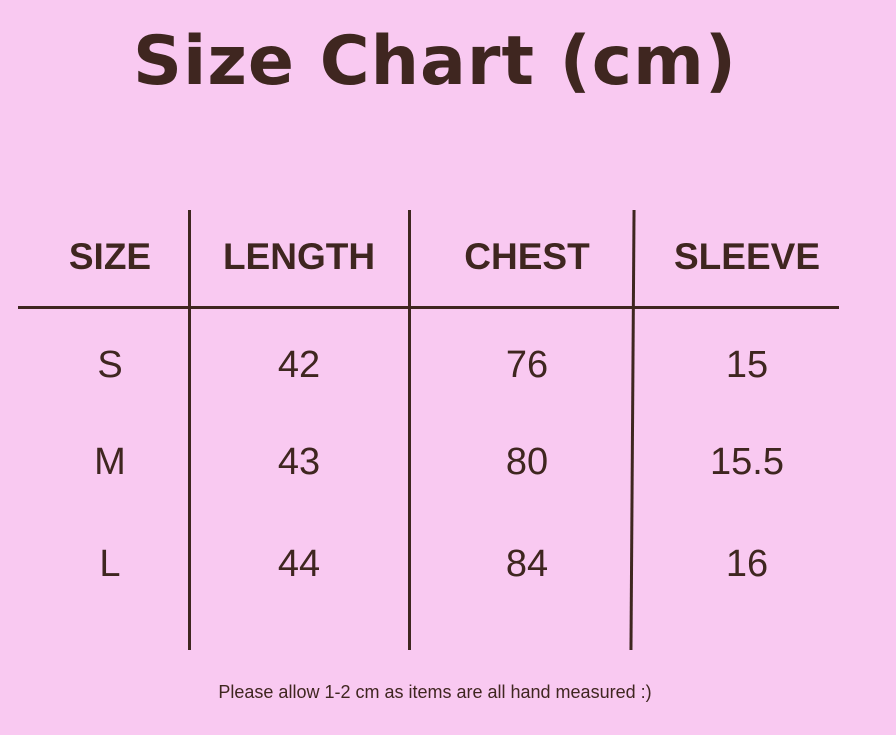 The width and height of the screenshot is (896, 735). Describe the element at coordinates (747, 462) in the screenshot. I see `table-cell-sleeve: 15.5` at that location.